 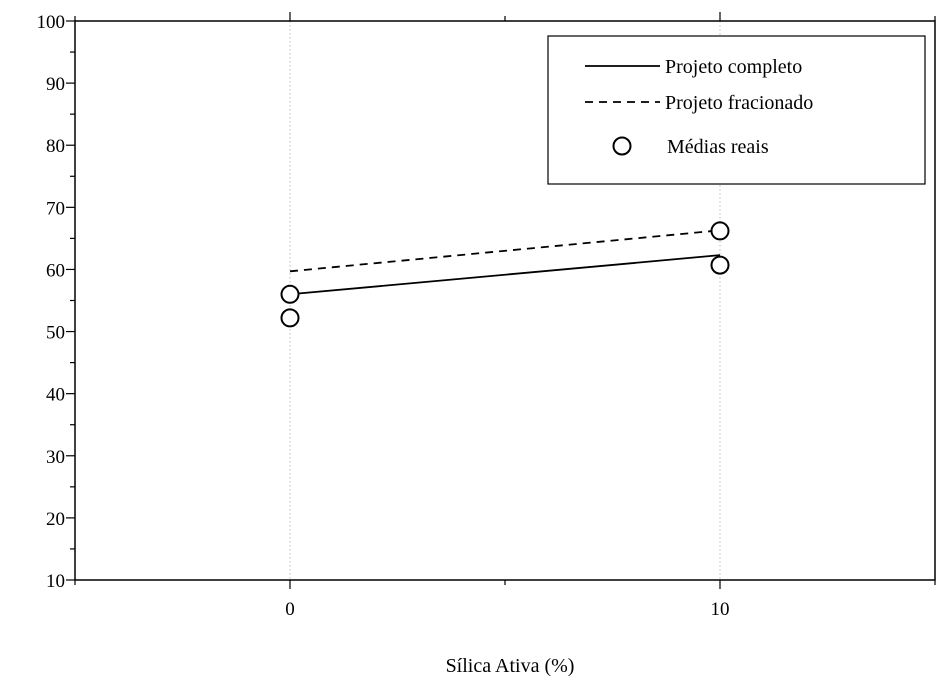 I want to click on legend-box, so click(x=736, y=110).